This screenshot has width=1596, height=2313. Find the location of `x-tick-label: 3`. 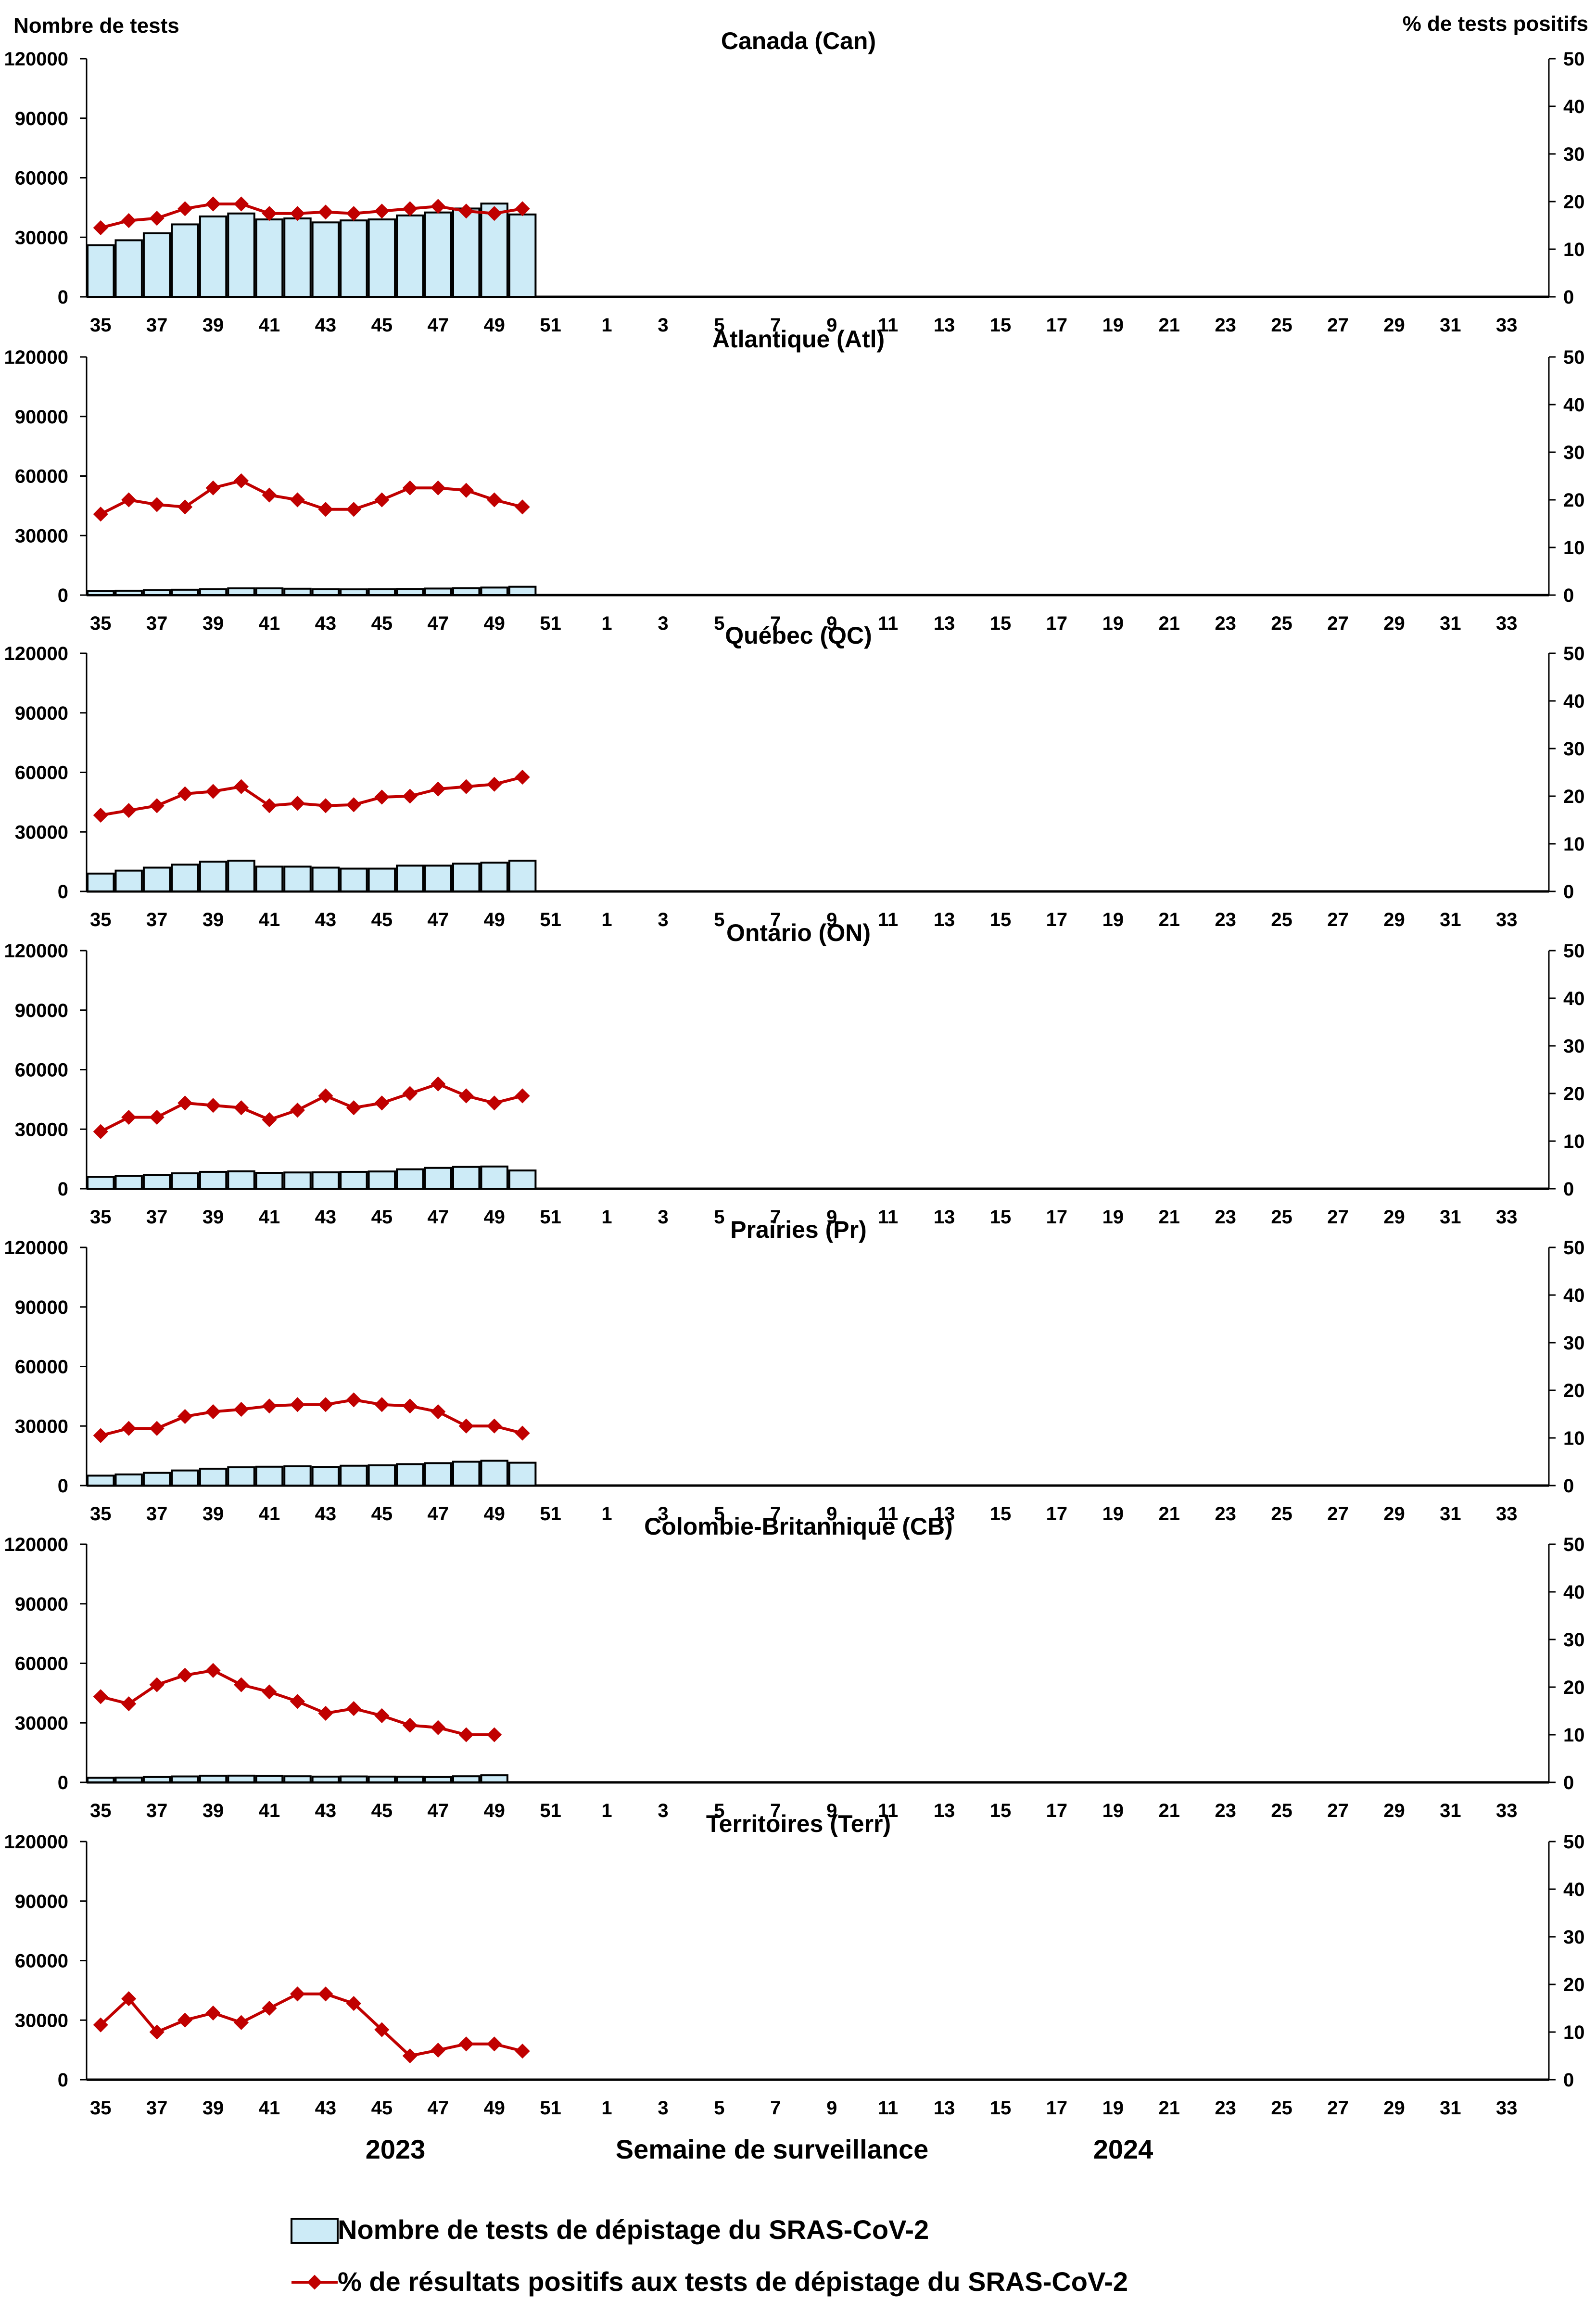

x-tick-label: 3 is located at coordinates (663, 2108).